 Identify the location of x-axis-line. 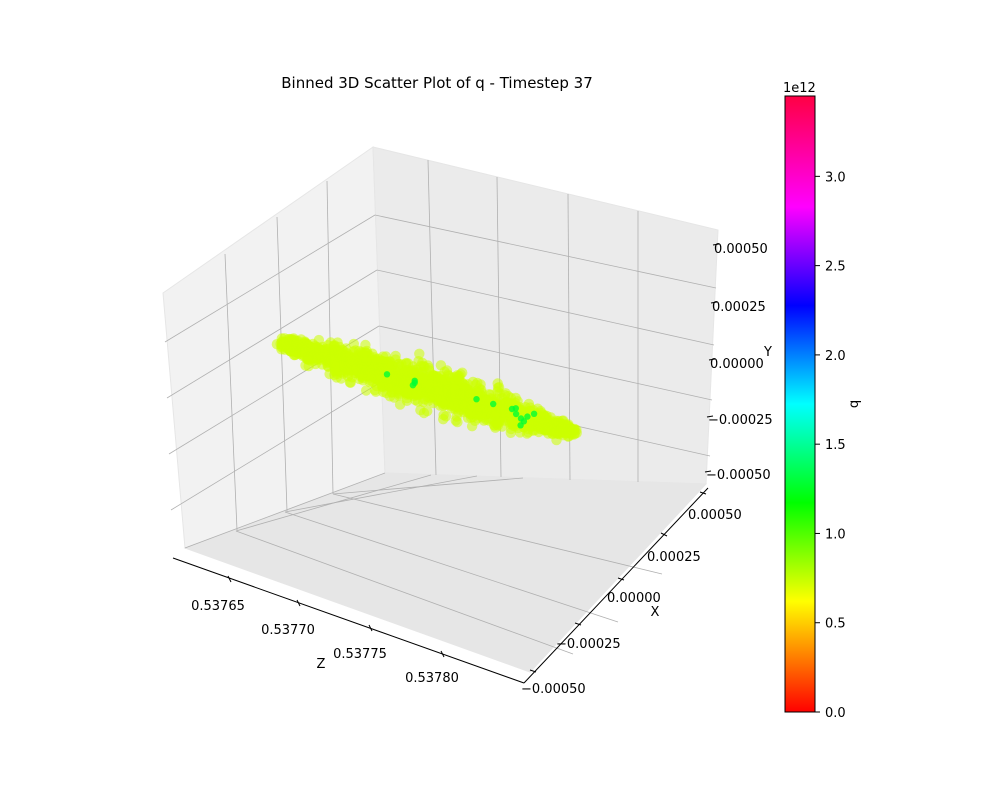
(616, 585).